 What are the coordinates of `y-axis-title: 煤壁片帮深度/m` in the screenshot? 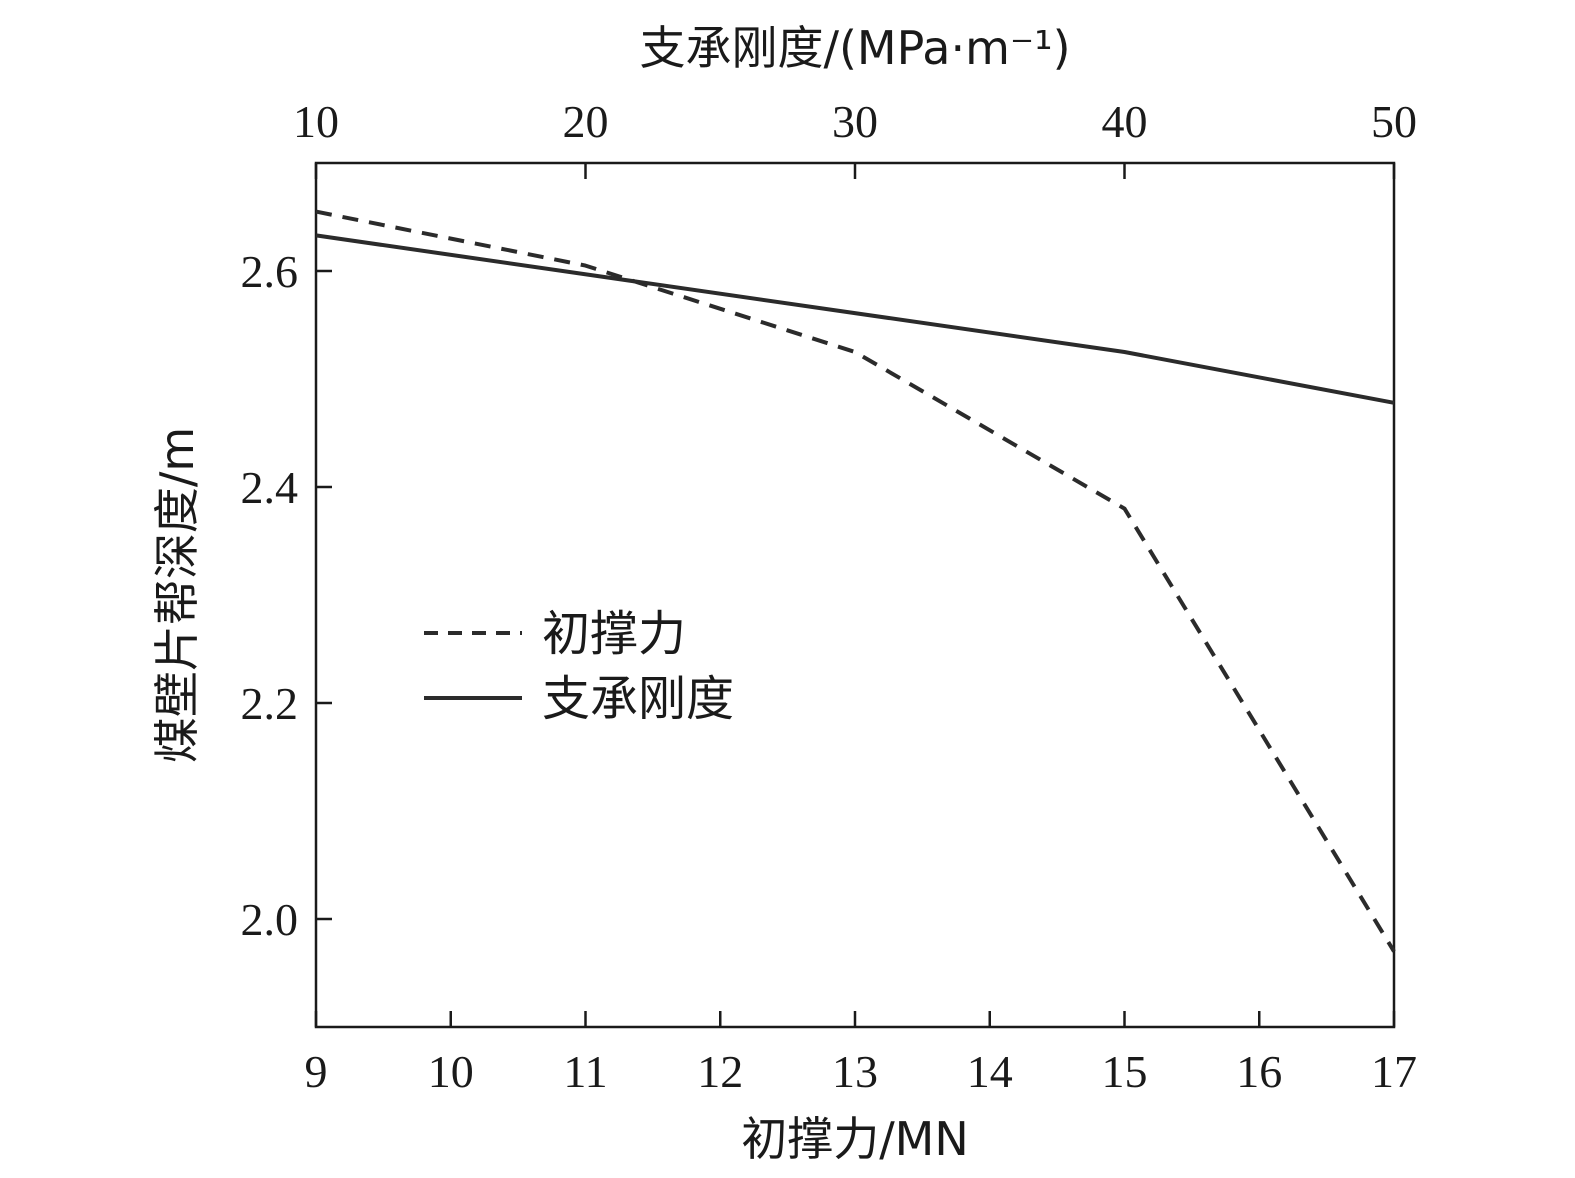 It's located at (177, 595).